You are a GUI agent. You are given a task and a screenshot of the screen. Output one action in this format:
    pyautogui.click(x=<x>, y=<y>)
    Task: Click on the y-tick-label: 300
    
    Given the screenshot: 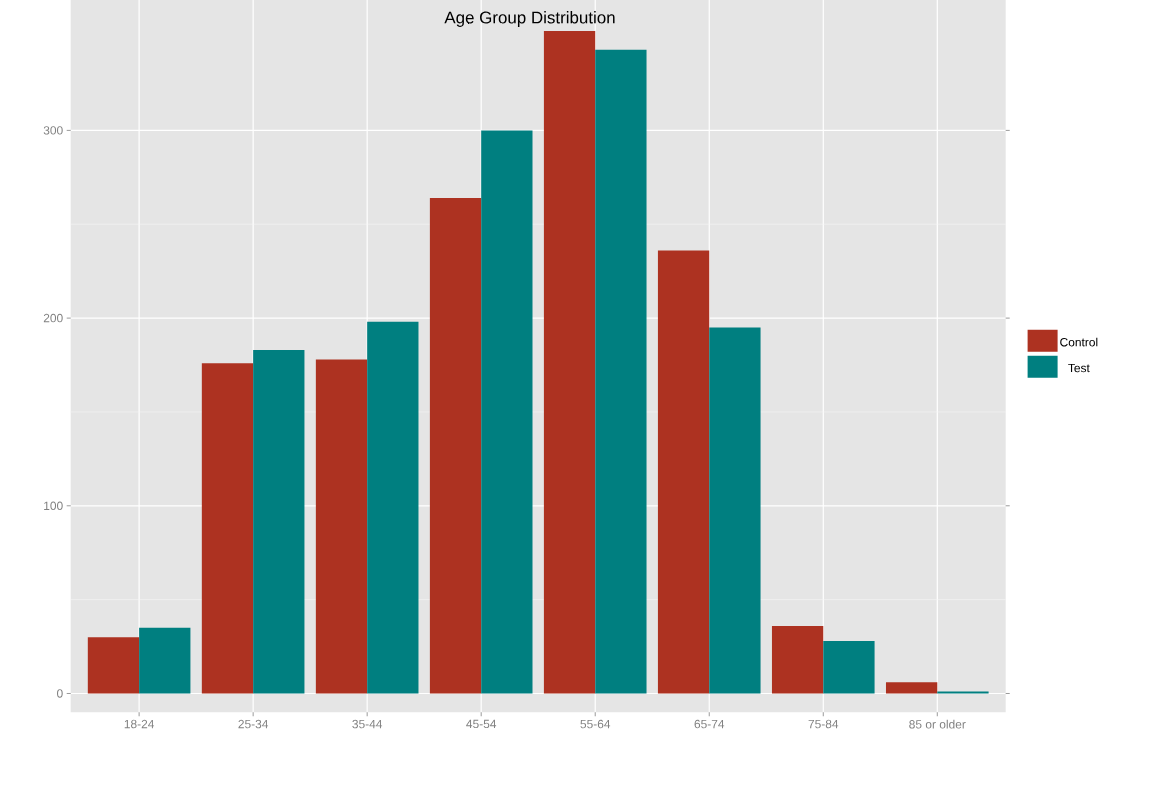 What is the action you would take?
    pyautogui.click(x=53, y=130)
    